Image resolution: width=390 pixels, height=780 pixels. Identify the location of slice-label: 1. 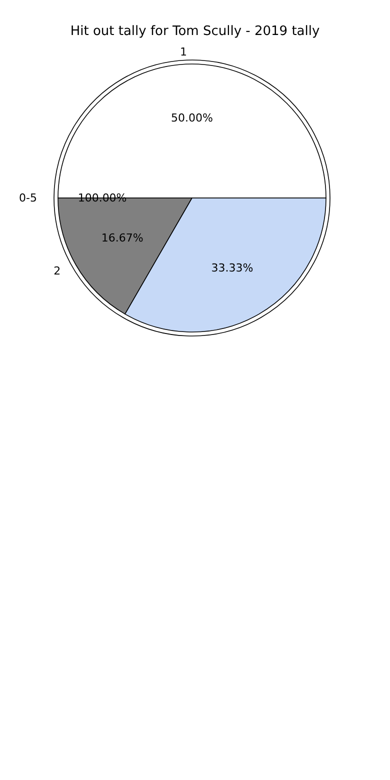
(183, 52).